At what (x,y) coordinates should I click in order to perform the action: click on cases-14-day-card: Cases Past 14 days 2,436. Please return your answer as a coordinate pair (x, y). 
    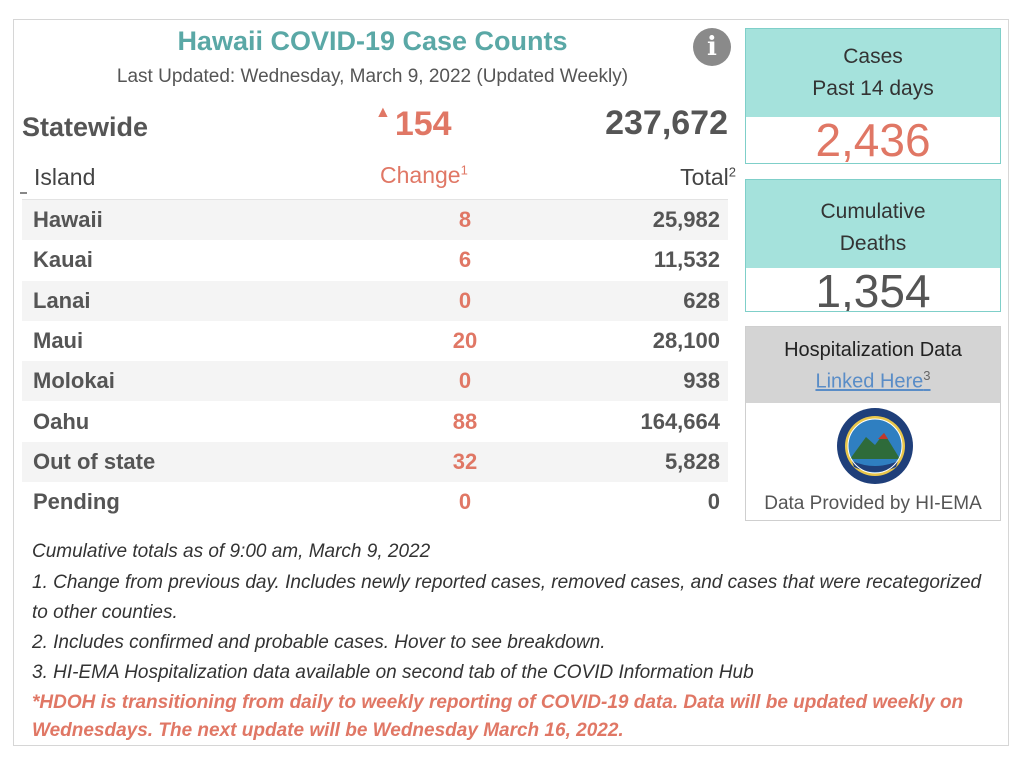
    Looking at the image, I should click on (873, 96).